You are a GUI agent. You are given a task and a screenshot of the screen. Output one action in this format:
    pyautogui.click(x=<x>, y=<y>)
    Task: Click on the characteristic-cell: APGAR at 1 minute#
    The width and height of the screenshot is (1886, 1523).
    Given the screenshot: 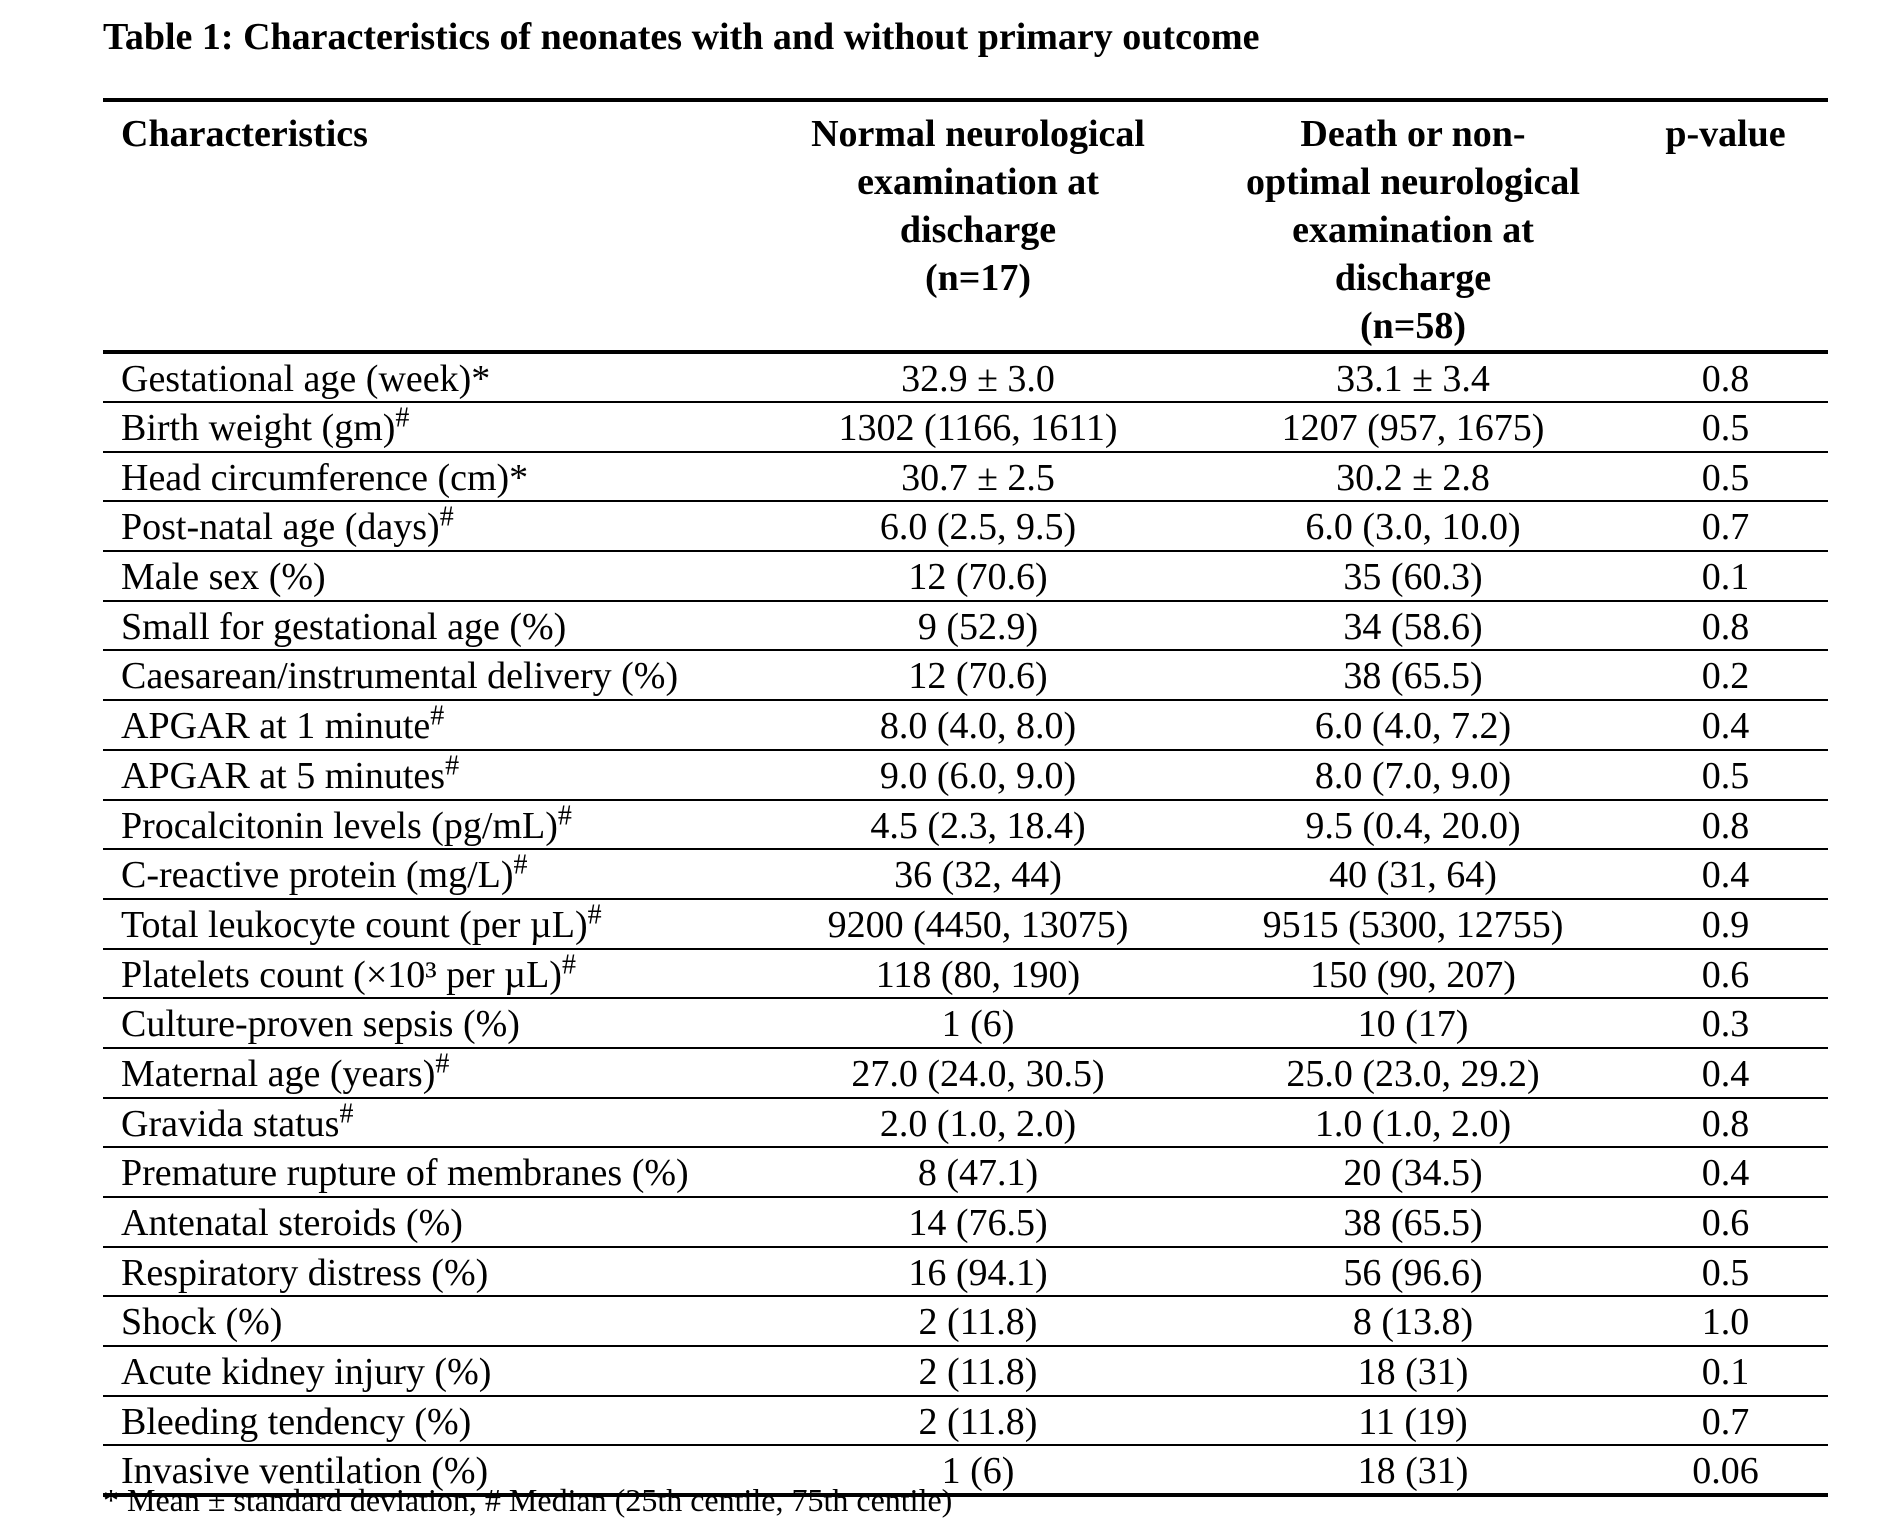 What is the action you would take?
    pyautogui.click(x=428, y=725)
    